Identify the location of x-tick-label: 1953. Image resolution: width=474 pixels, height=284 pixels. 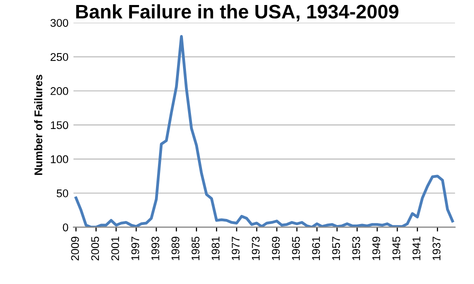
(356, 248).